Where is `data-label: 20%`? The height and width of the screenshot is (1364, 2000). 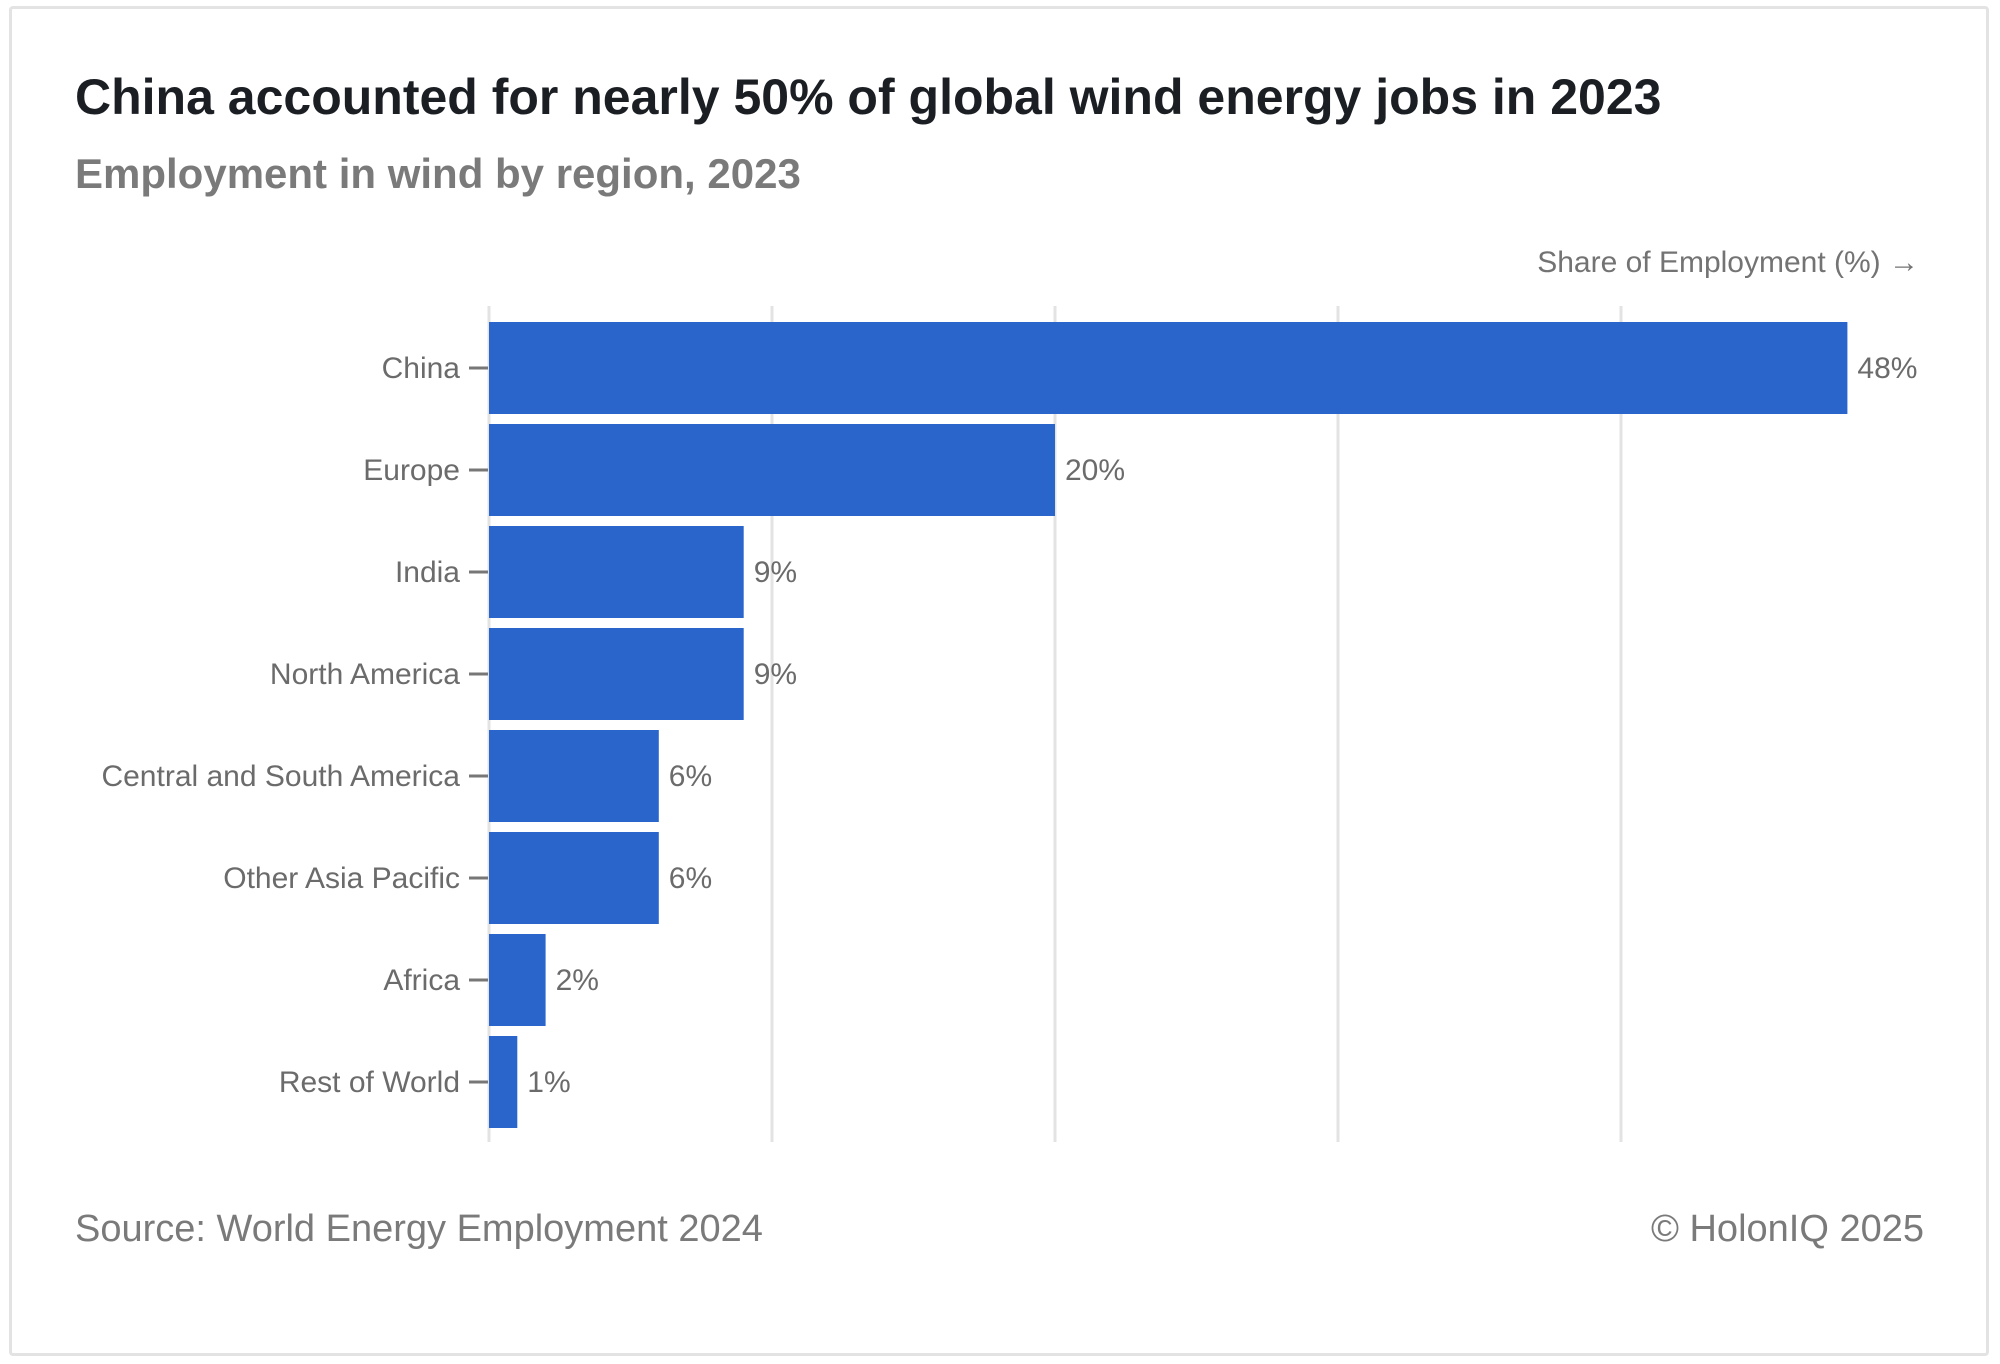
data-label: 20% is located at coordinates (1095, 470).